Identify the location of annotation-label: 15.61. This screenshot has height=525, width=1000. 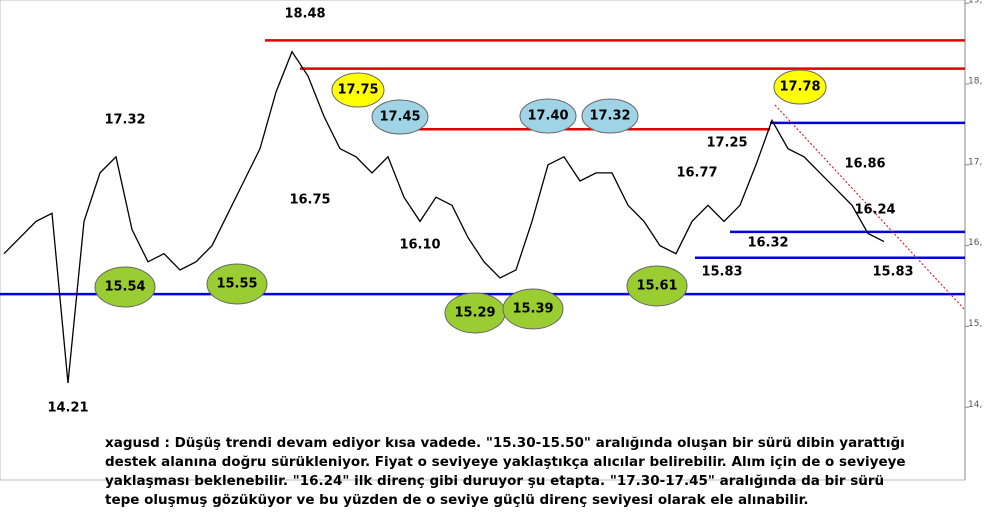
(656, 286).